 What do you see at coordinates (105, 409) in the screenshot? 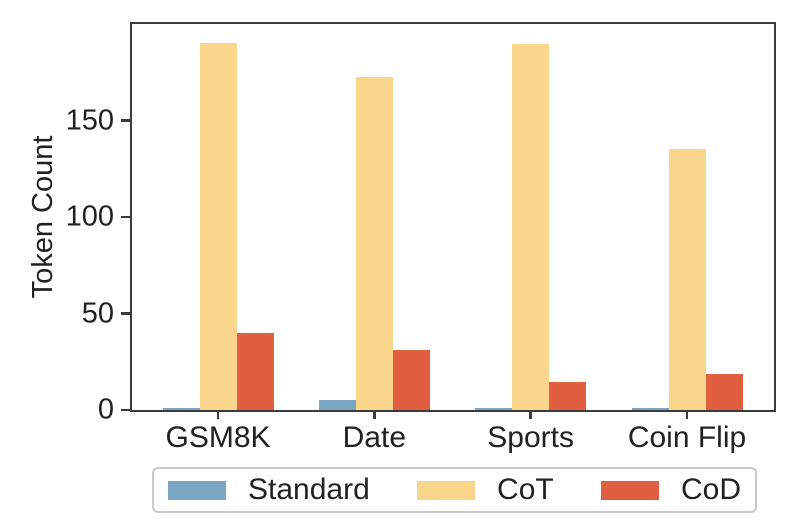
I see `y-tick-label-0: 0` at bounding box center [105, 409].